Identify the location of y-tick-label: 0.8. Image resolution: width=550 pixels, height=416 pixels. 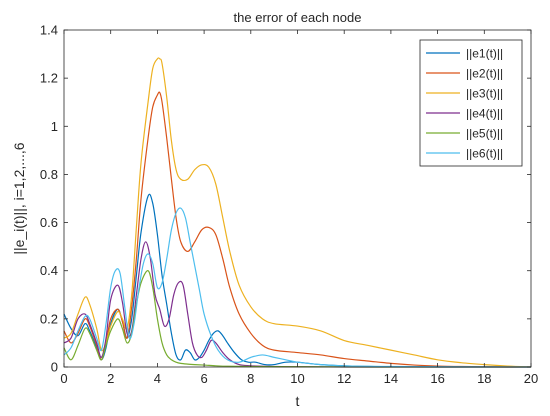
(49, 174).